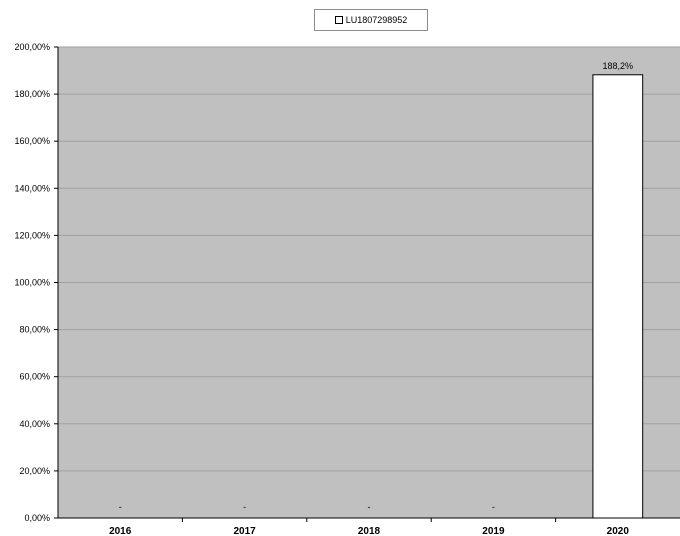  I want to click on y-tick-label: 20,00%, so click(34, 471).